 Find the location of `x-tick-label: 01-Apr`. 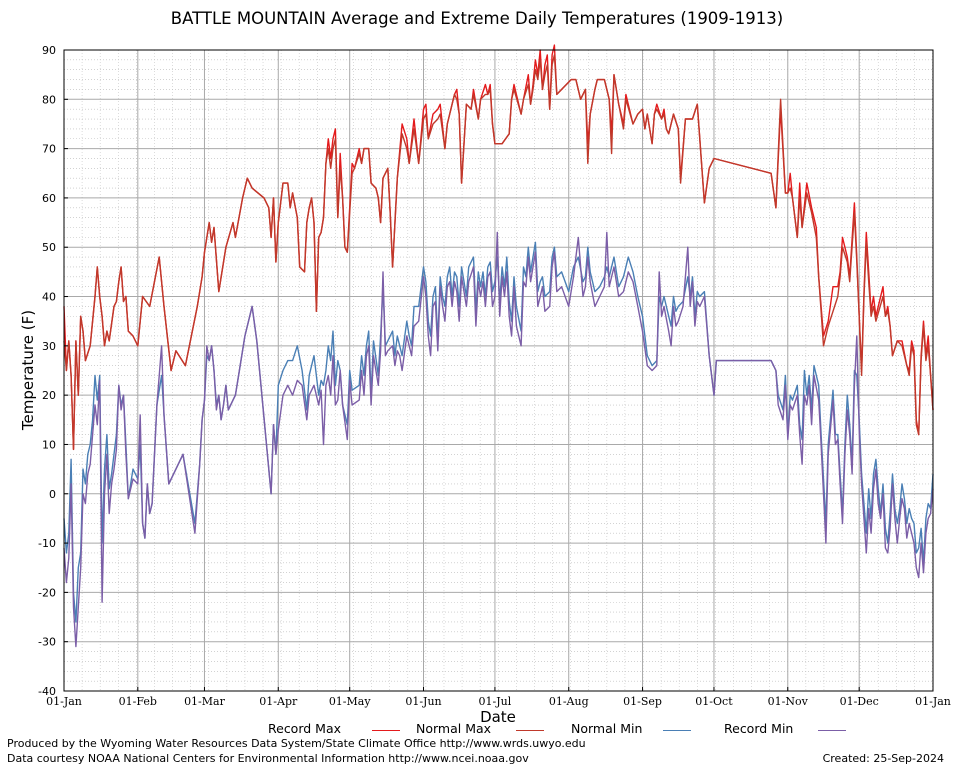

x-tick-label: 01-Apr is located at coordinates (278, 701).